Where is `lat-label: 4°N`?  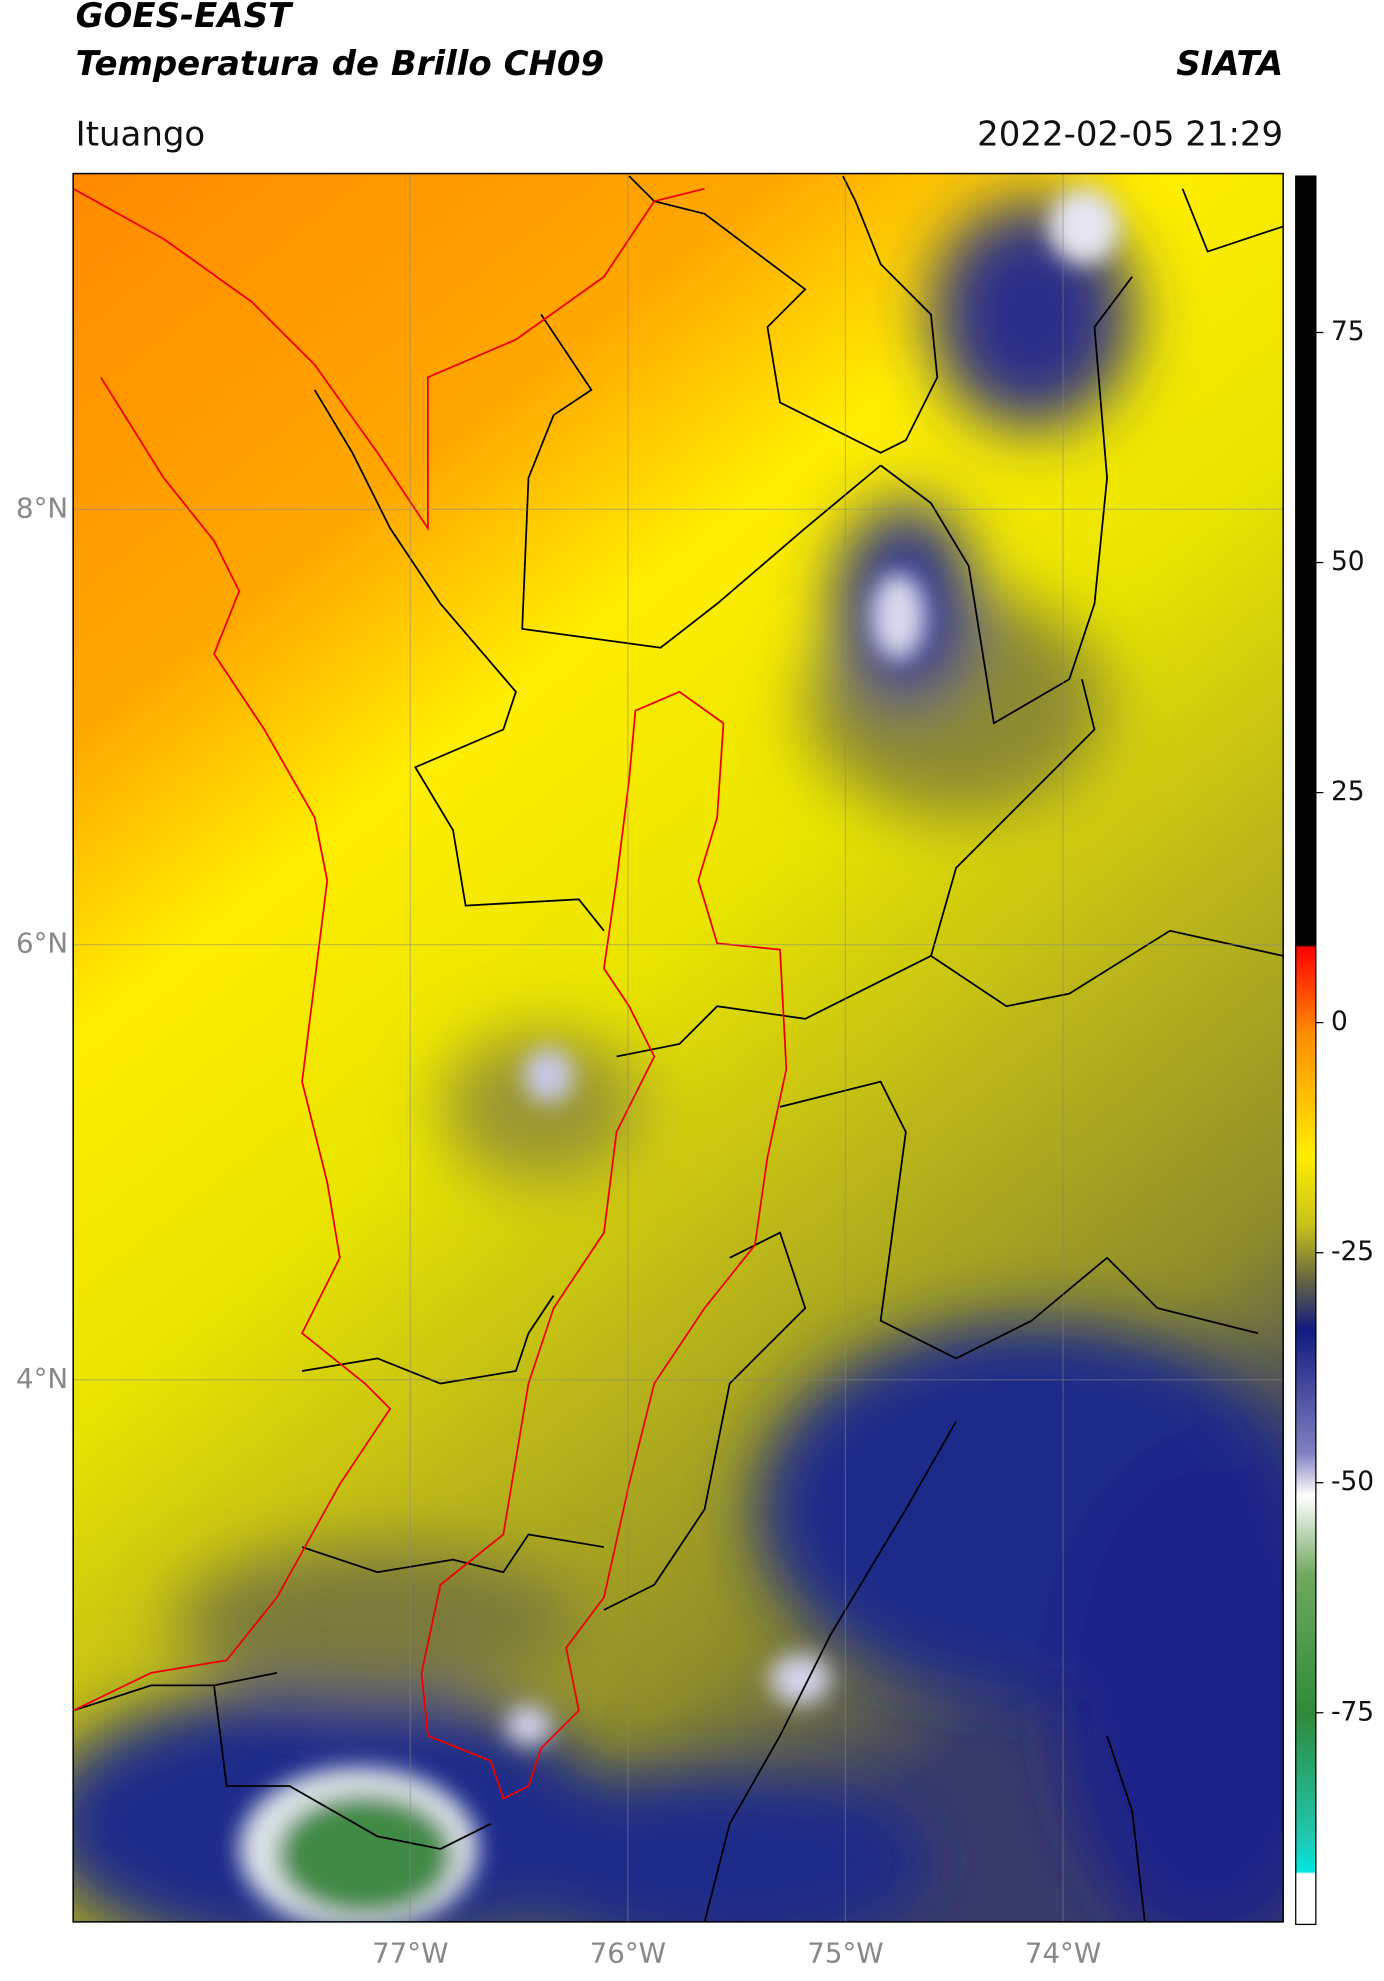 lat-label: 4°N is located at coordinates (42, 1378).